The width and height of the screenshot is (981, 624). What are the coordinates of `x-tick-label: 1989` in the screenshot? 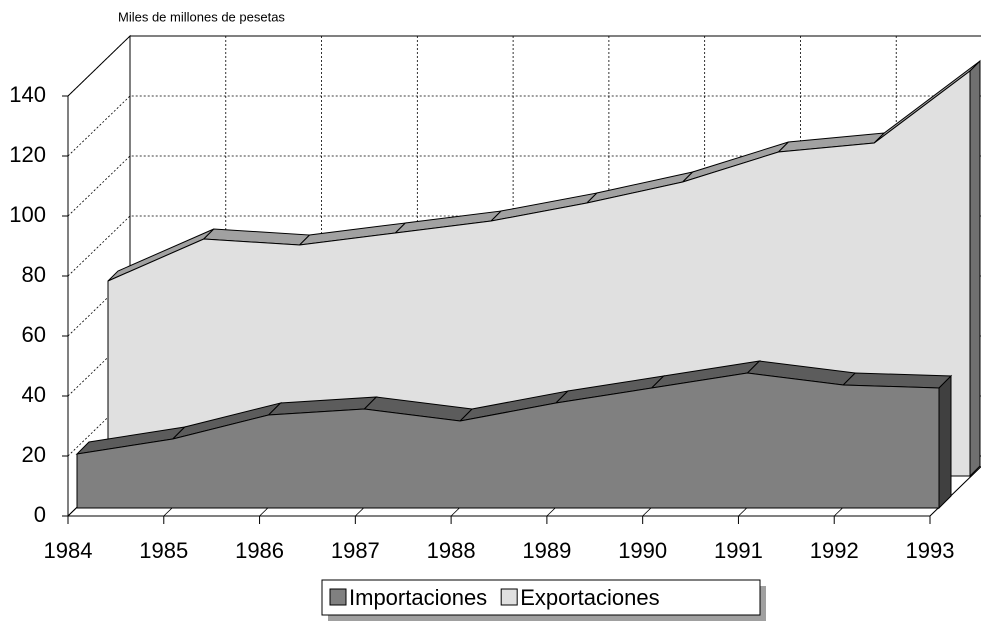 It's located at (546, 550).